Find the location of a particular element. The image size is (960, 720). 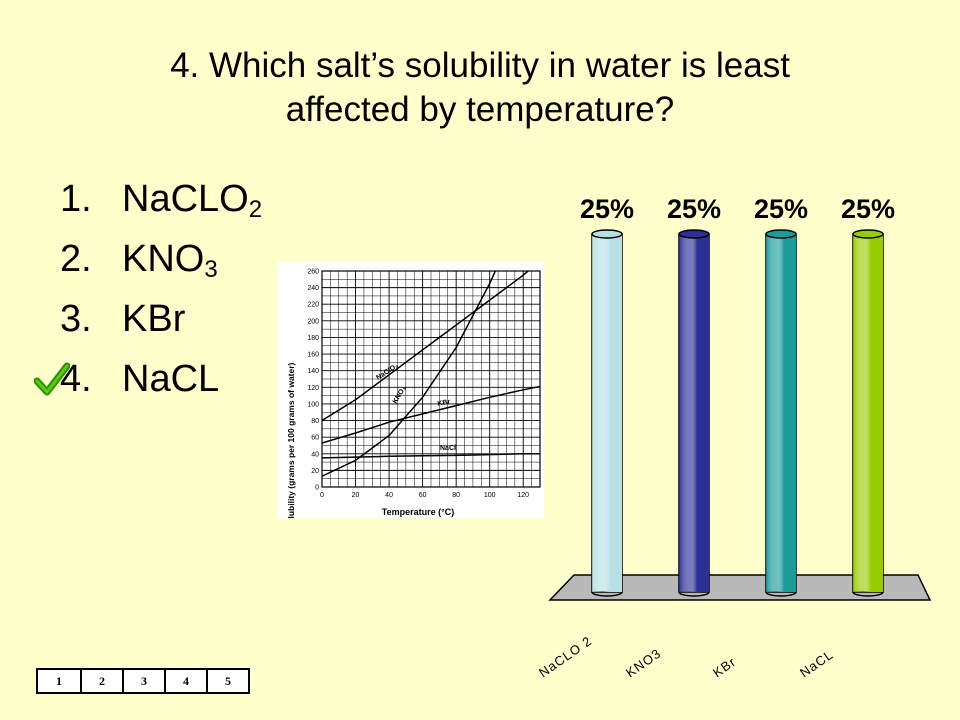

counter-cell-1: 1 is located at coordinates (59, 681).